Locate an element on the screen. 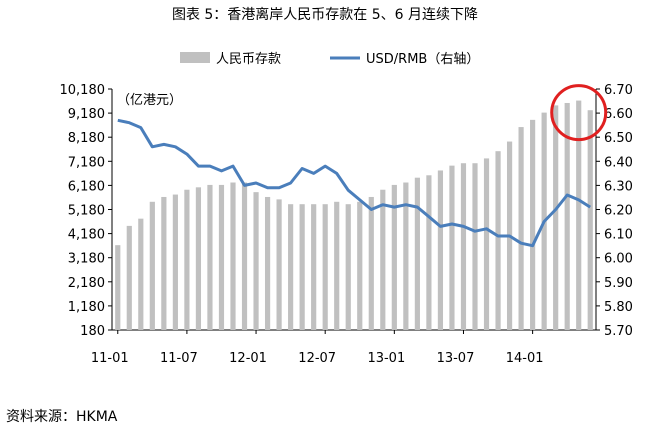 The width and height of the screenshot is (650, 436). left-axis-tick-label: 1,180 is located at coordinates (86, 307).